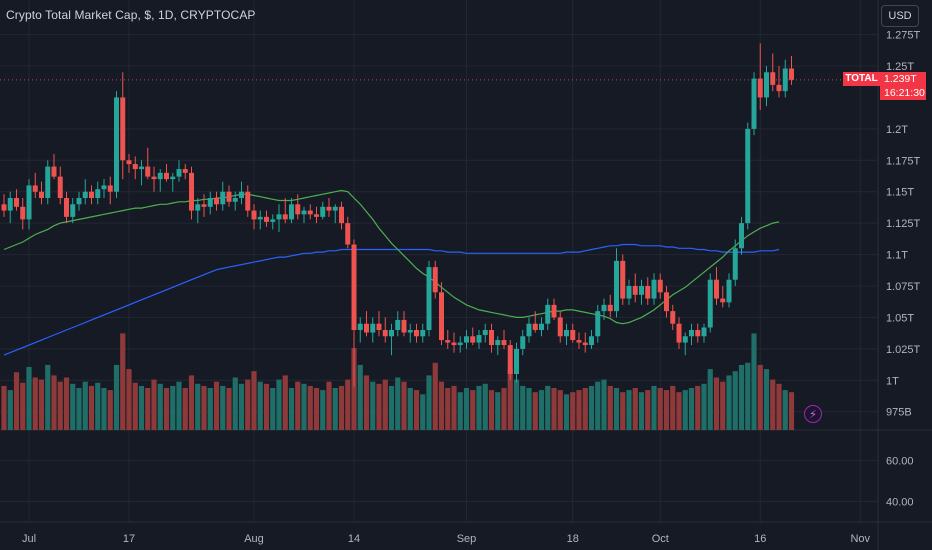 This screenshot has height=550, width=932. I want to click on indicator-tick-label: 40.00, so click(900, 503).